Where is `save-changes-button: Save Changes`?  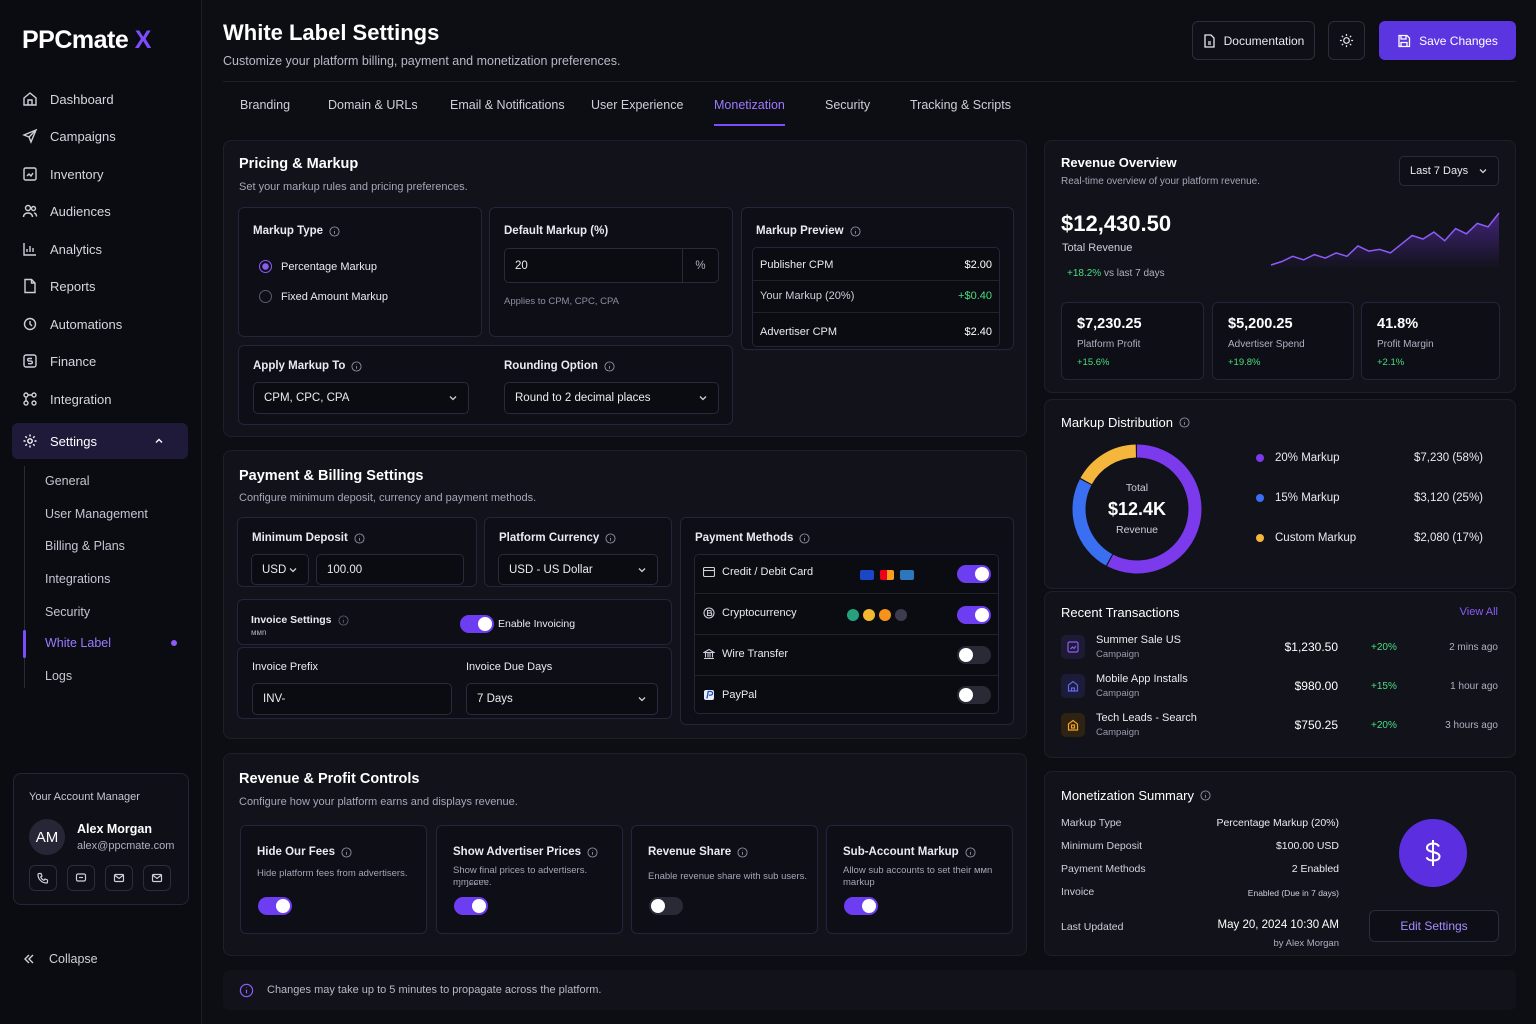
save-changes-button: Save Changes is located at coordinates (1447, 40).